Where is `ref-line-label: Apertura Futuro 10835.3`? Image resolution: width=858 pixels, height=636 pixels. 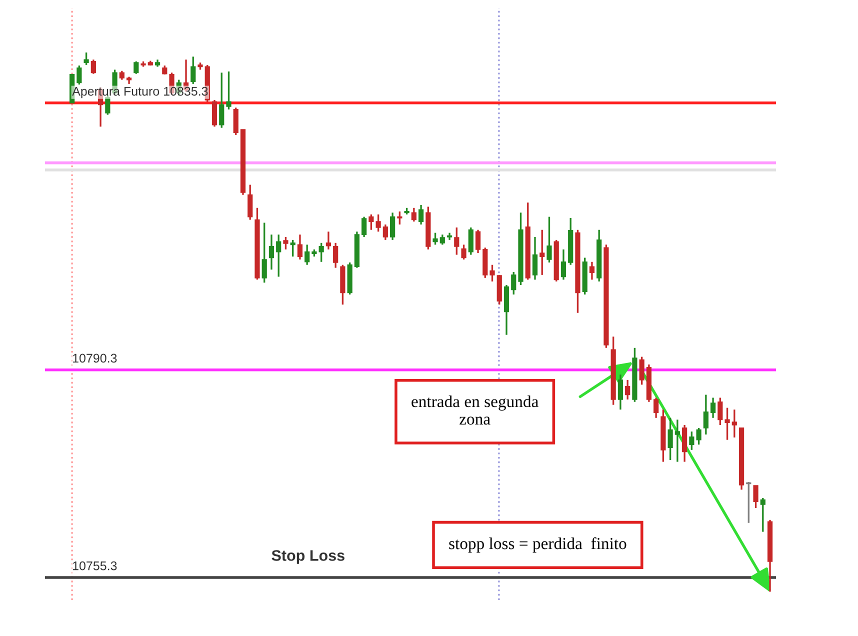
ref-line-label: Apertura Futuro 10835.3 is located at coordinates (140, 92).